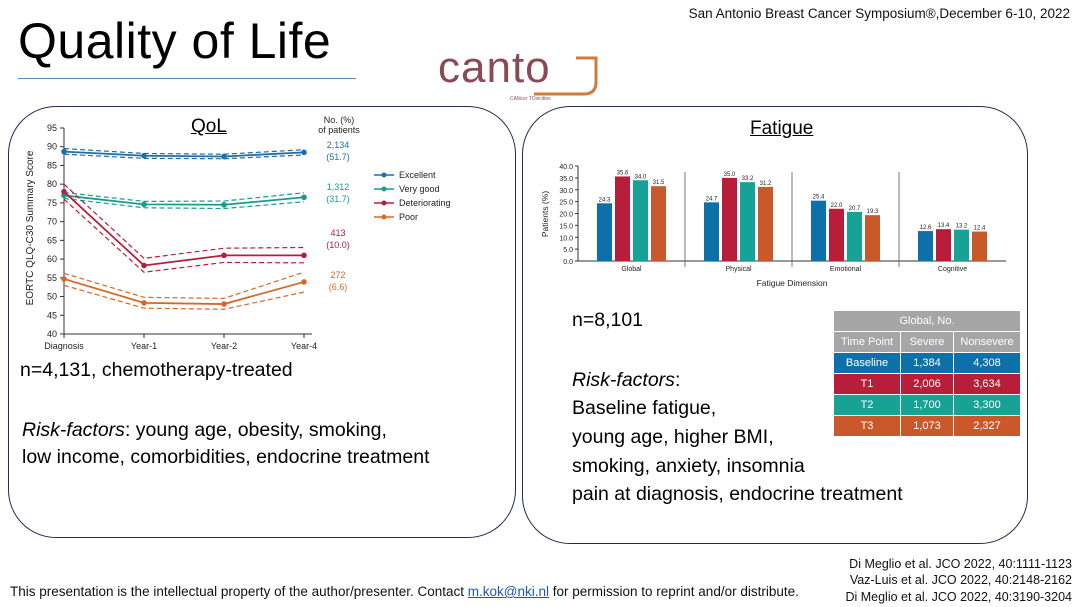 Image resolution: width=1080 pixels, height=607 pixels. I want to click on qol-y-tick-label: 80, so click(52, 184).